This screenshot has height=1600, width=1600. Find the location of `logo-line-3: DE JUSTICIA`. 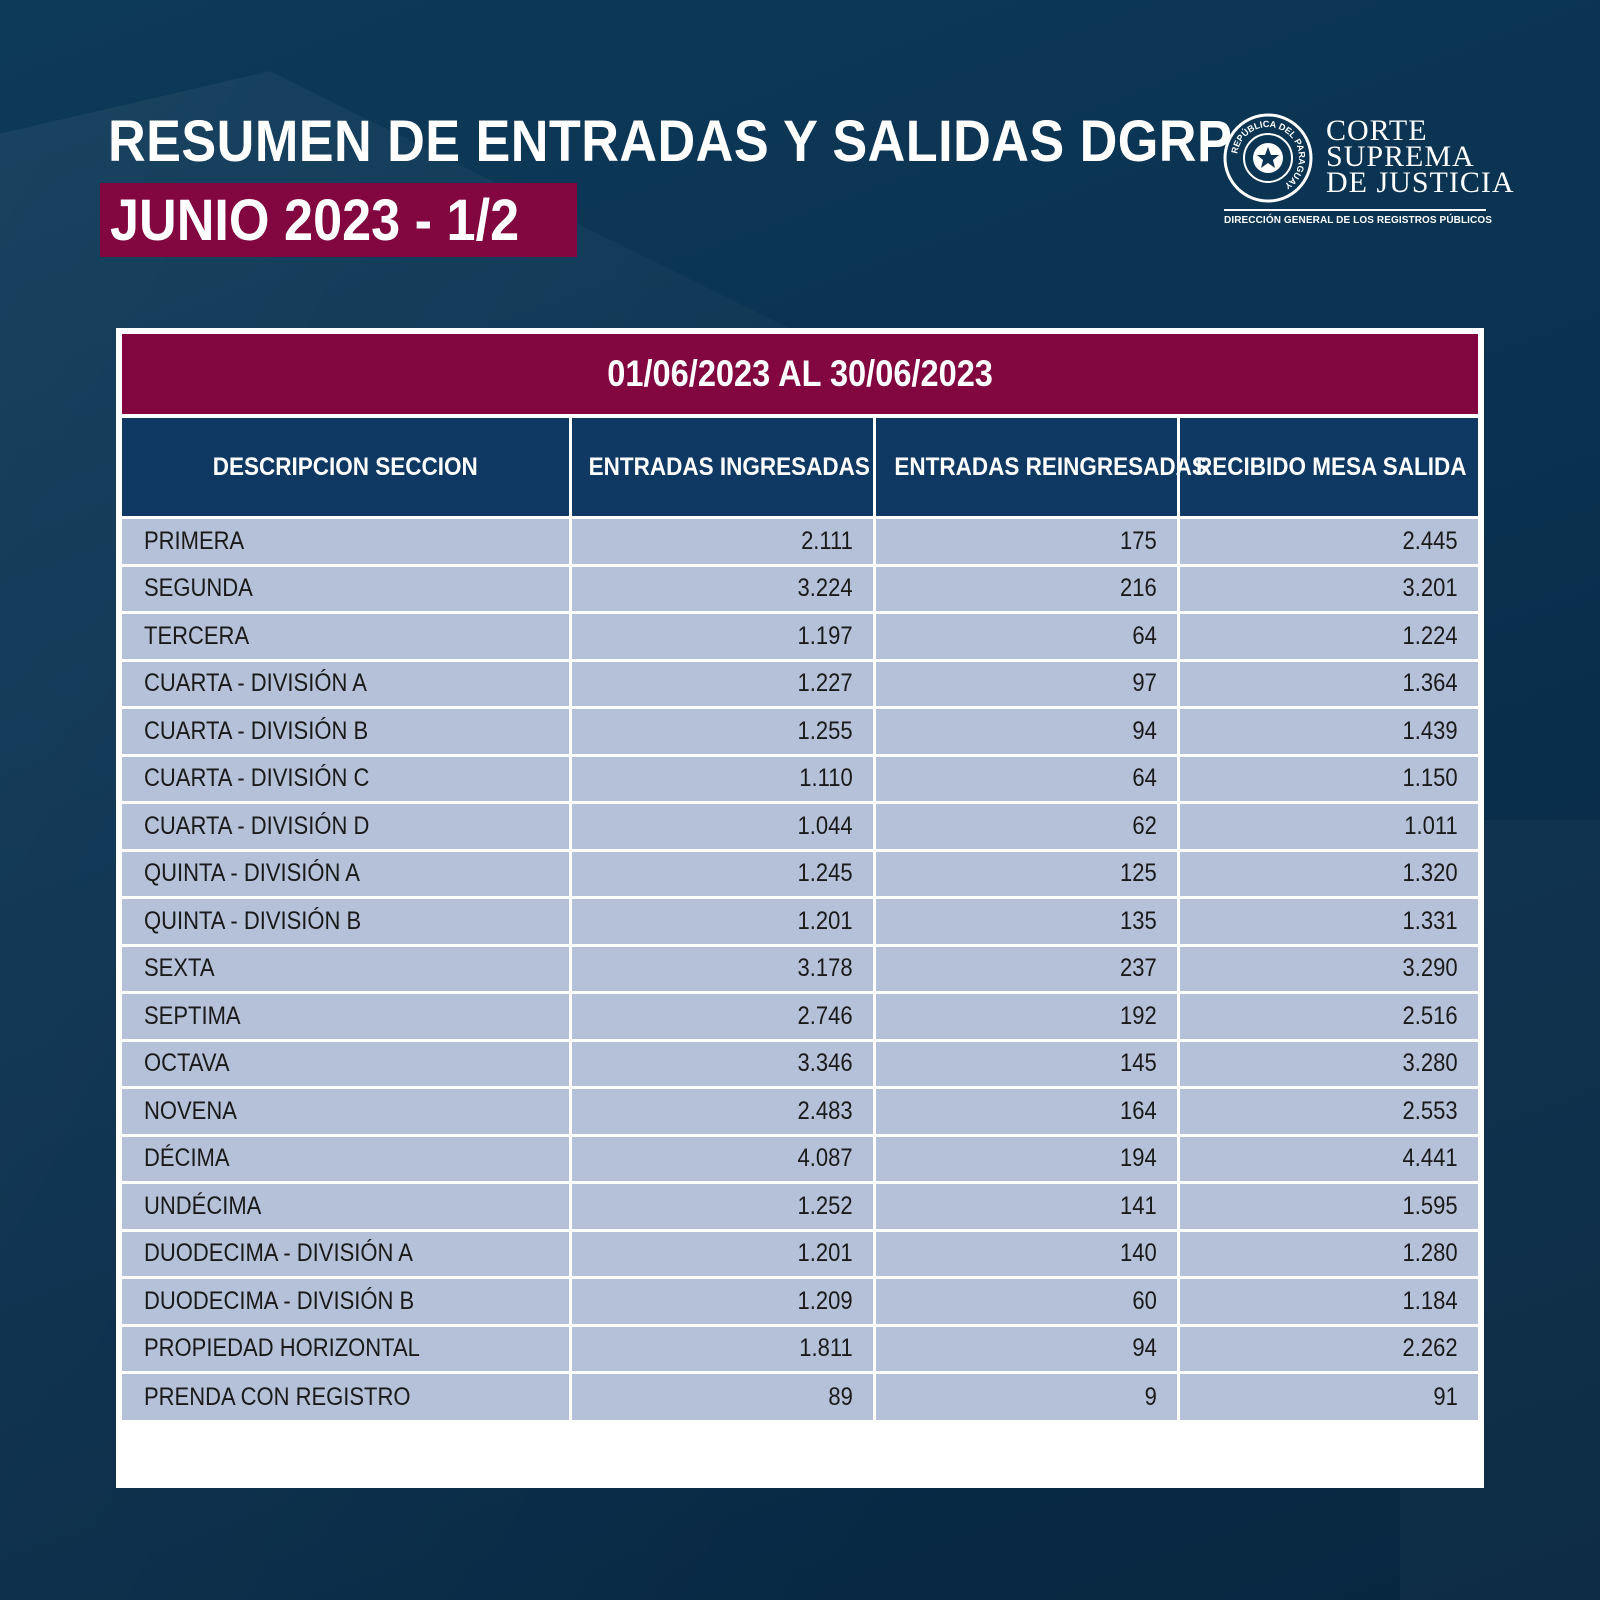

logo-line-3: DE JUSTICIA is located at coordinates (1420, 182).